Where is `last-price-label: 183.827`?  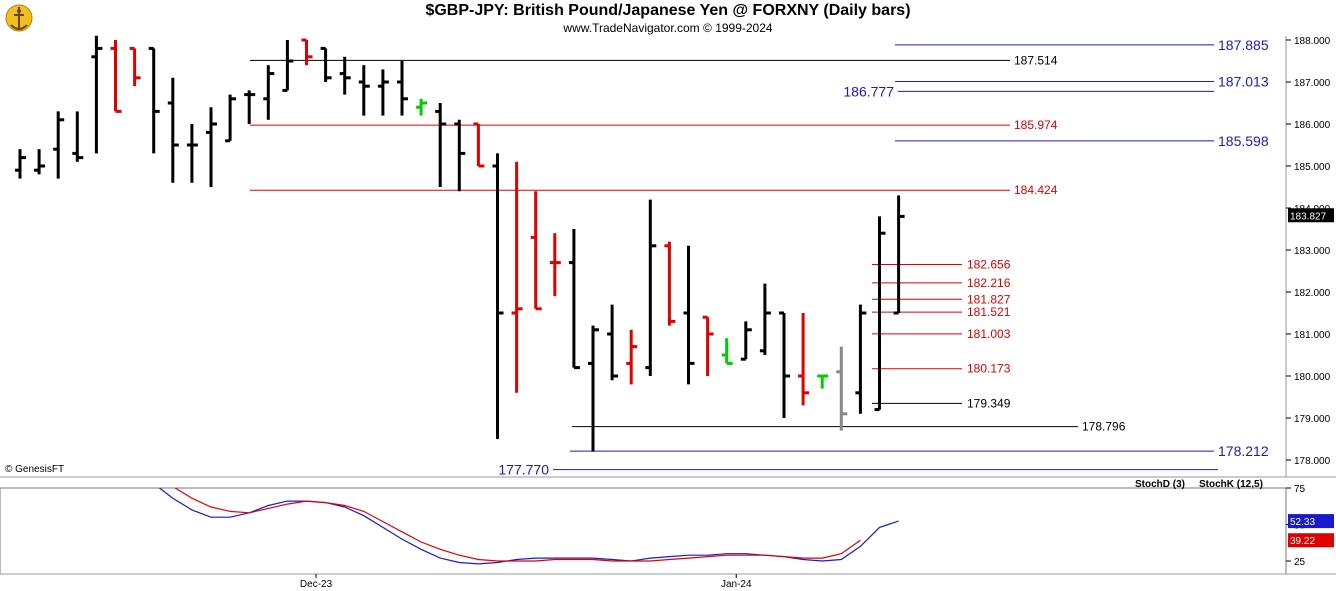 last-price-label: 183.827 is located at coordinates (1308, 216).